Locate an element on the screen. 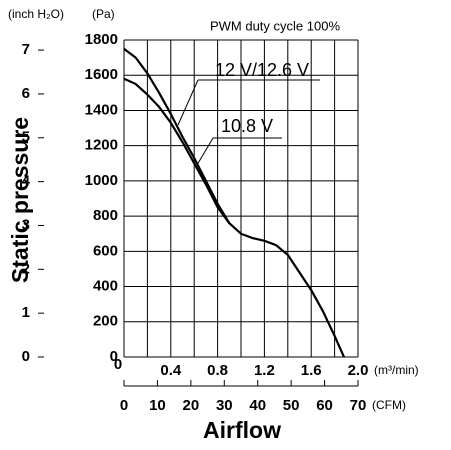 This screenshot has width=451, height=450. y2-tick-label: 3 is located at coordinates (26, 224).